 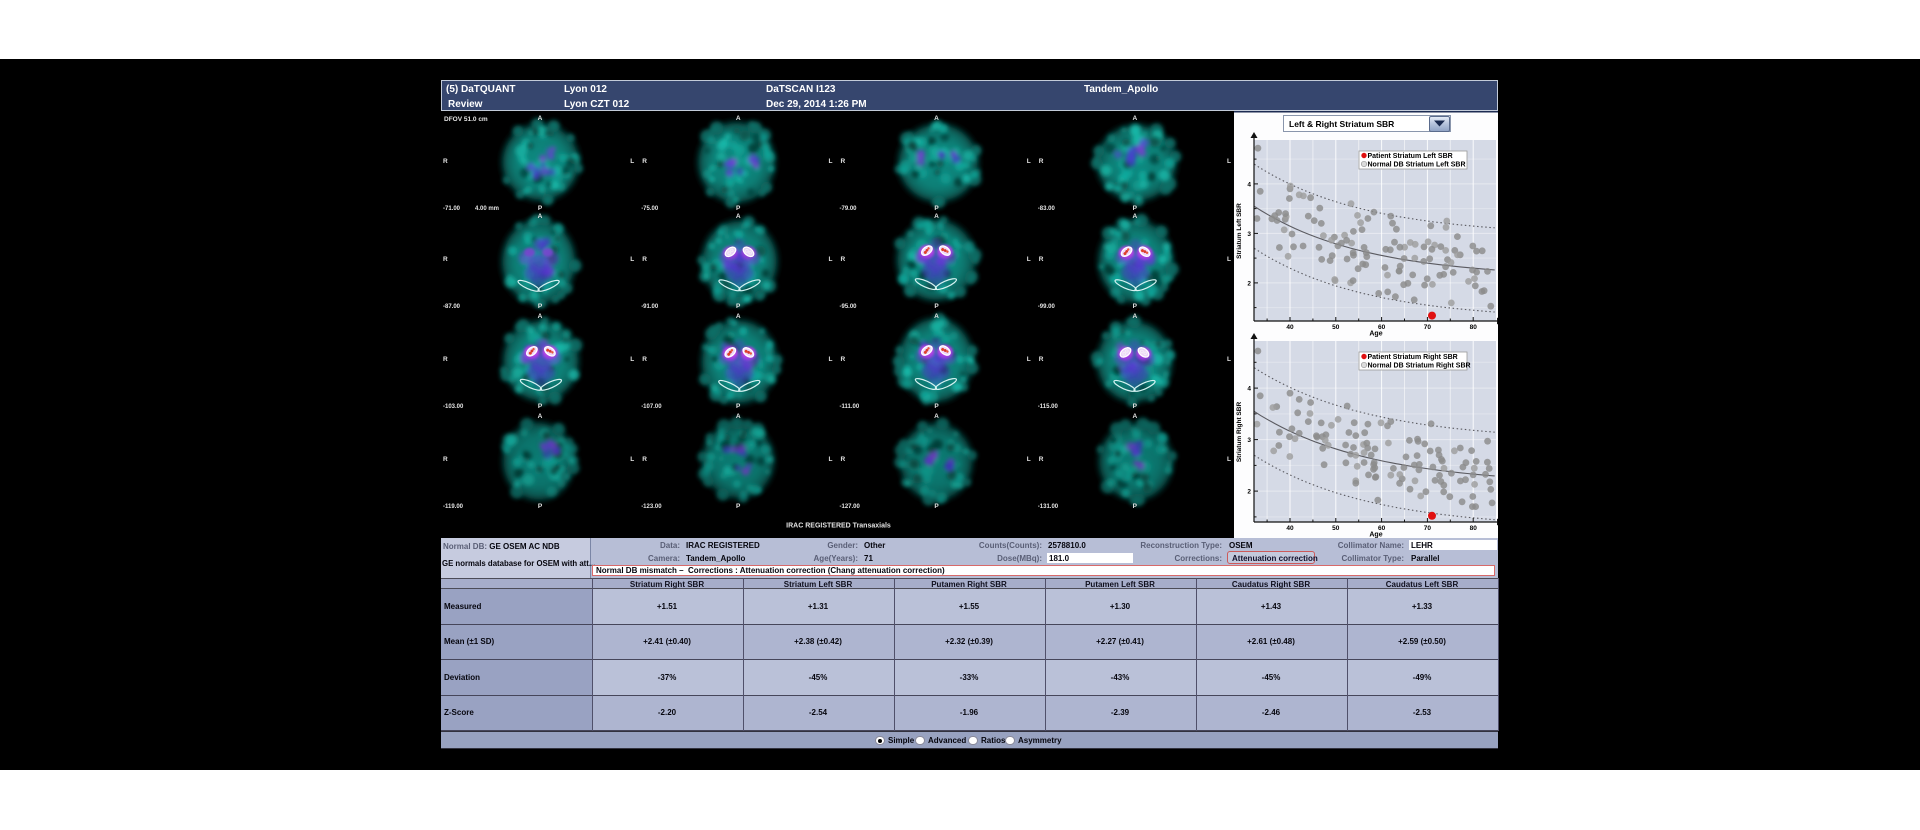 What do you see at coordinates (1048, 407) in the screenshot?
I see `svg-text: -115.00` at bounding box center [1048, 407].